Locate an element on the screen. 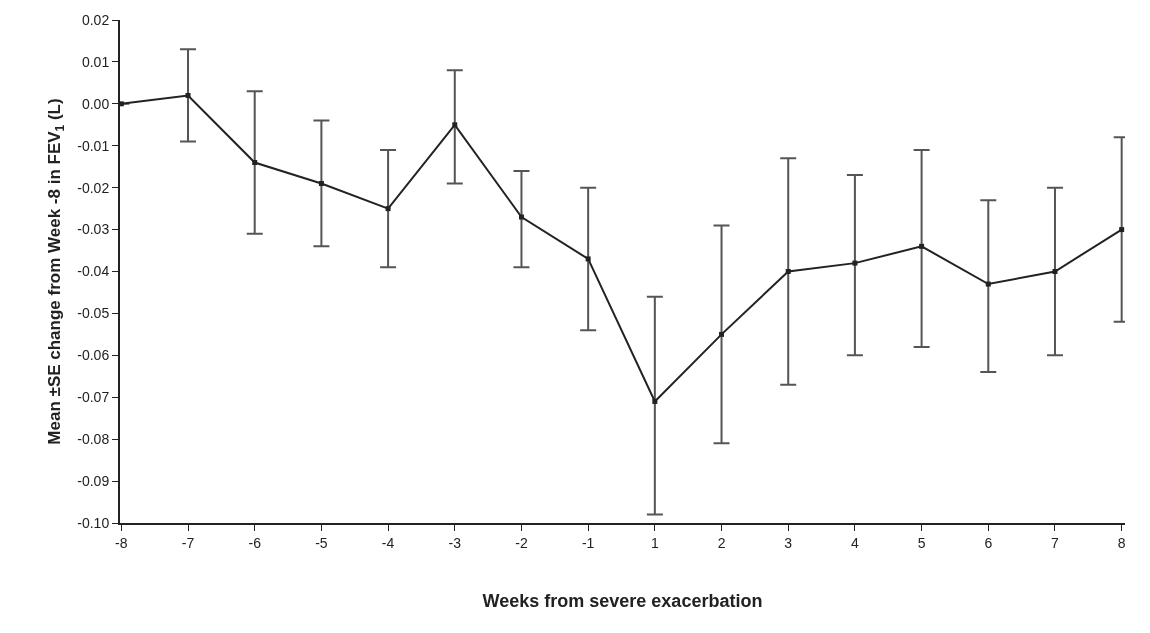 The image size is (1150, 633). x-tick-label: 1 is located at coordinates (654, 542).